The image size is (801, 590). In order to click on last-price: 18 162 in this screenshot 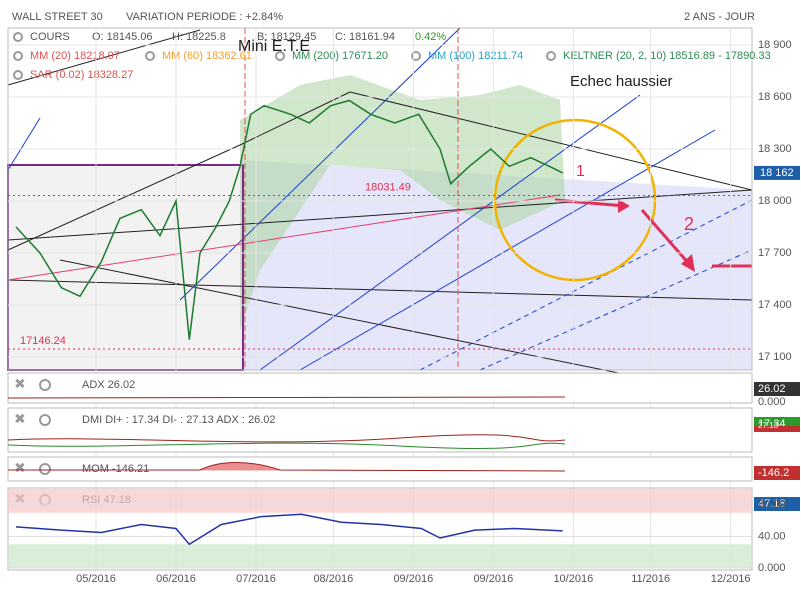, I will do `click(777, 173)`.